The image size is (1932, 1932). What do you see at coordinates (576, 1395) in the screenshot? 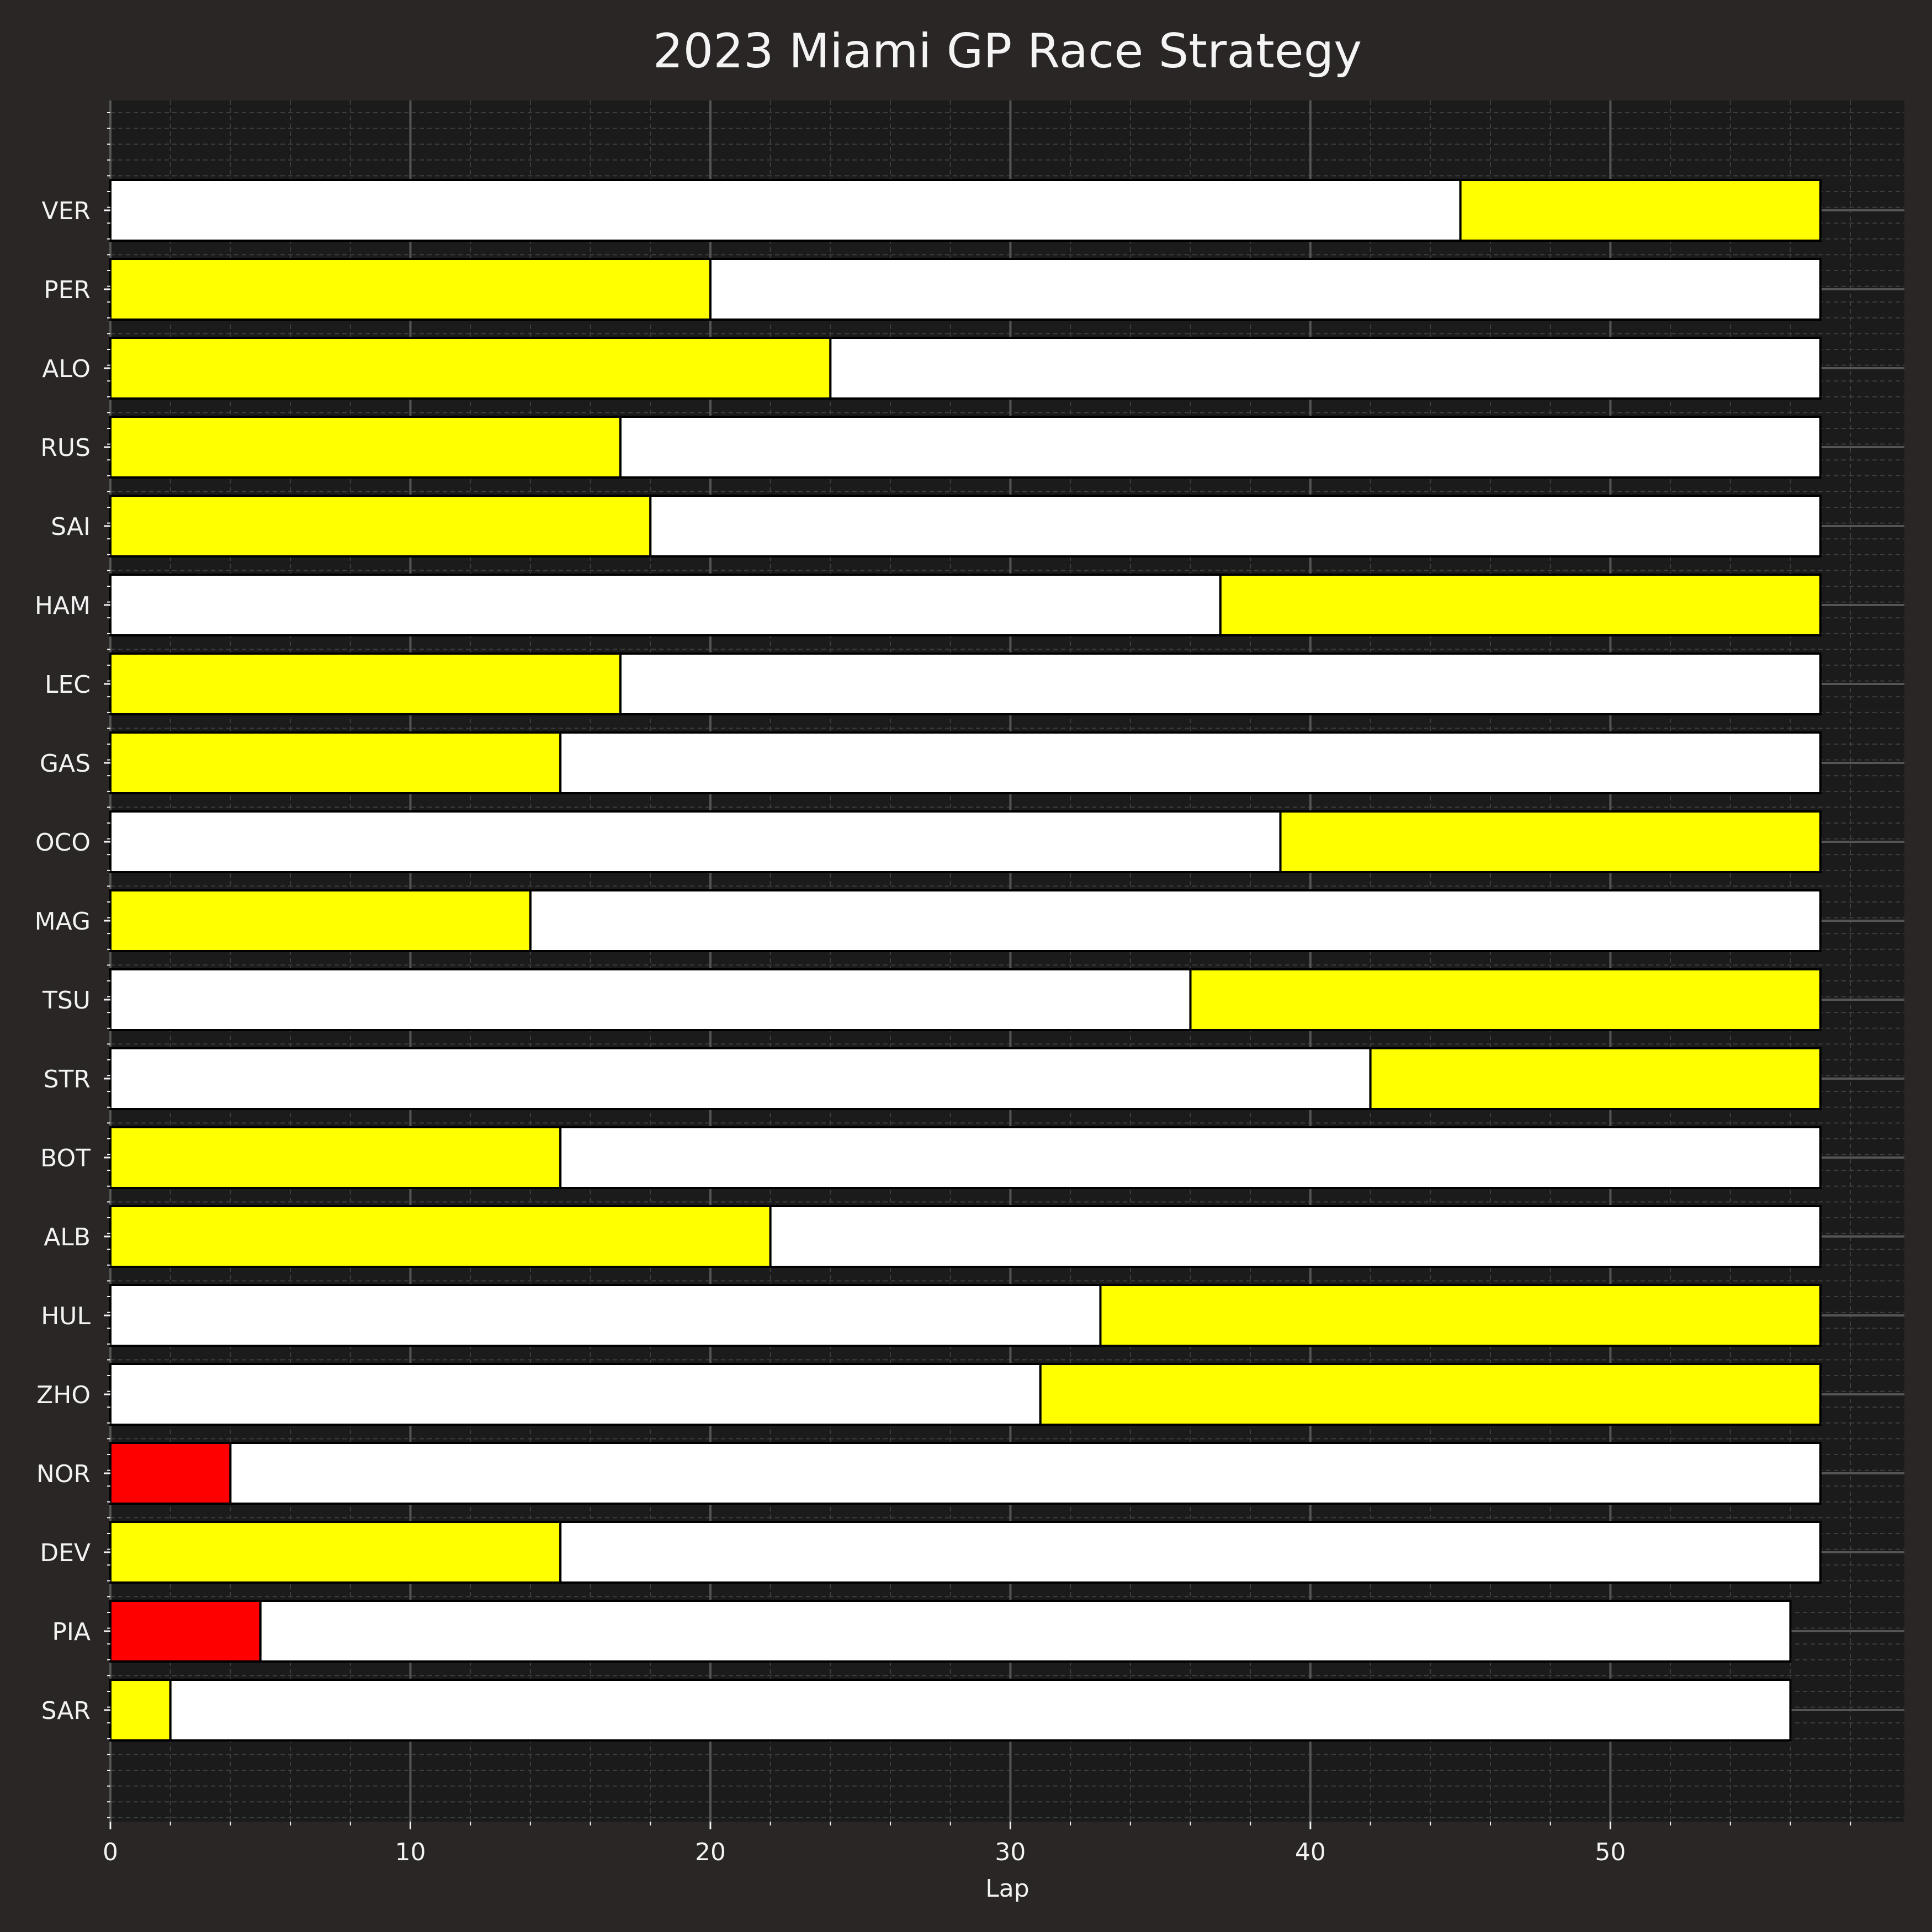
I see `bar-zho-hard` at bounding box center [576, 1395].